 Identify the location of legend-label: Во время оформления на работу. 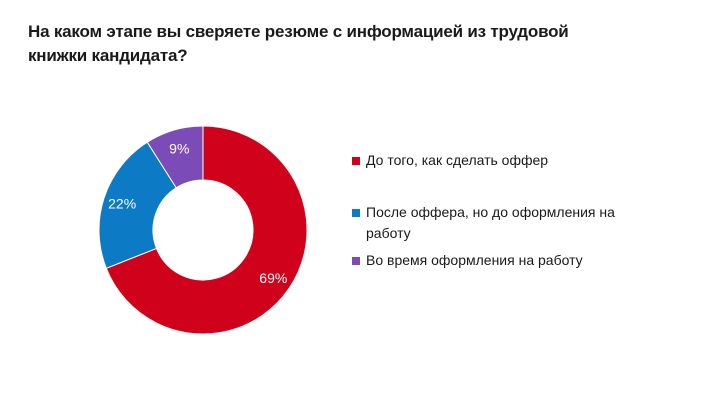
(474, 260).